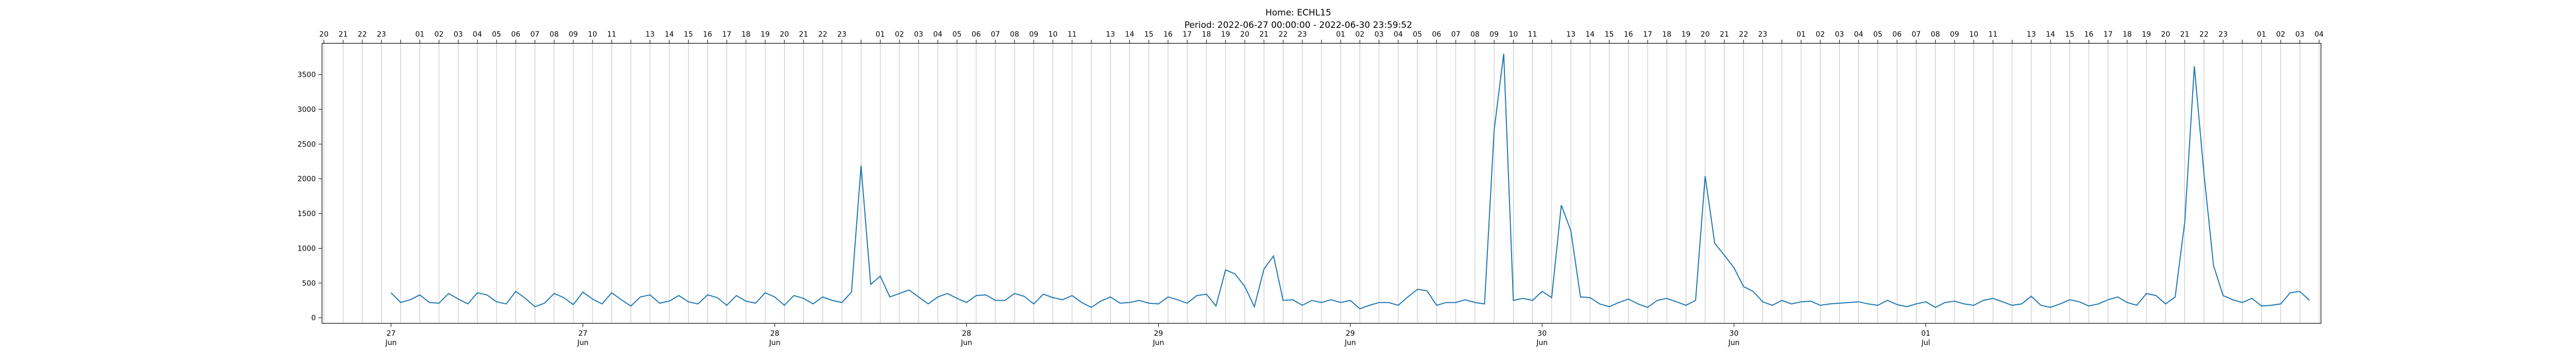 This screenshot has height=361, width=2576. What do you see at coordinates (1735, 334) in the screenshot?
I see `x-tick-day-label: 30` at bounding box center [1735, 334].